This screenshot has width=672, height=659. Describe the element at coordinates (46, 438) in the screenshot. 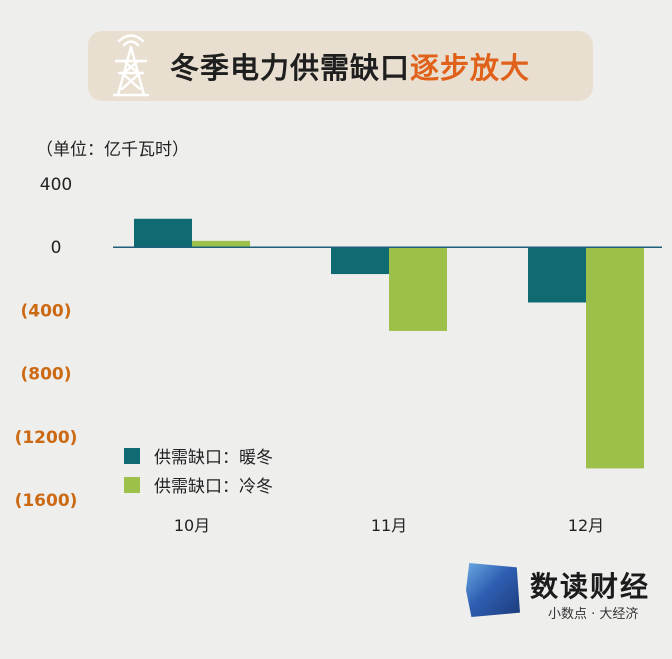

I see `y-tick-label: (1200)` at that location.